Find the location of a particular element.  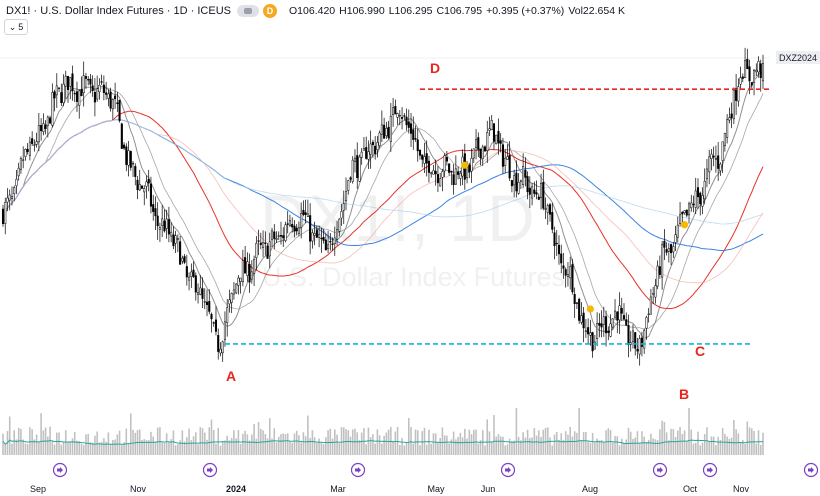

interval-label: 1D is located at coordinates (180, 11).